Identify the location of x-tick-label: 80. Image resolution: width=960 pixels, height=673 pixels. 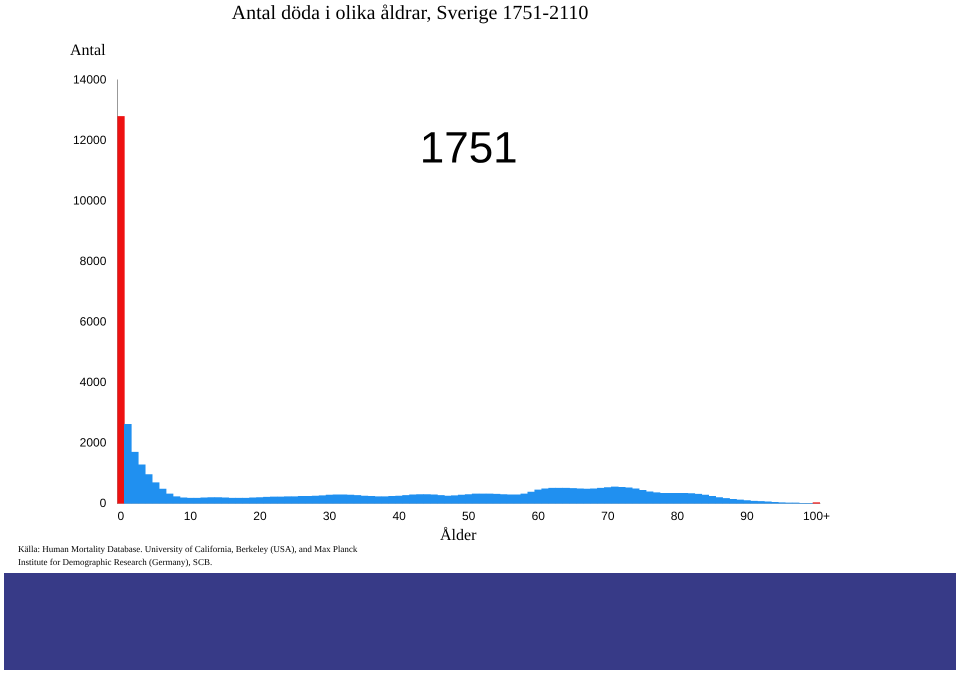
(677, 516).